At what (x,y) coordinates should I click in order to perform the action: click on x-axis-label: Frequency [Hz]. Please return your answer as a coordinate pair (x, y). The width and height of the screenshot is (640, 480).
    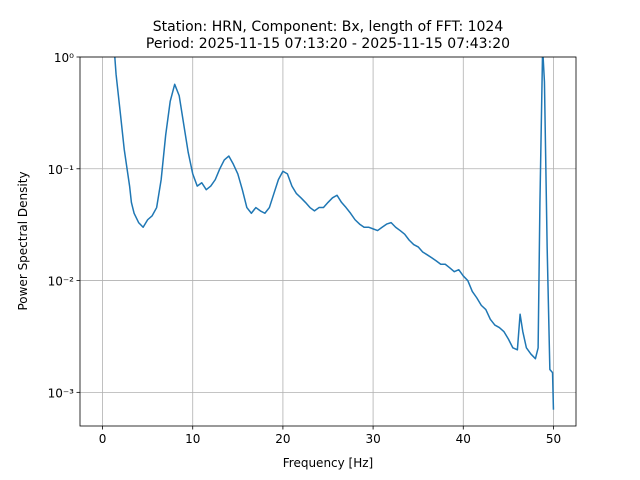
    Looking at the image, I should click on (328, 463).